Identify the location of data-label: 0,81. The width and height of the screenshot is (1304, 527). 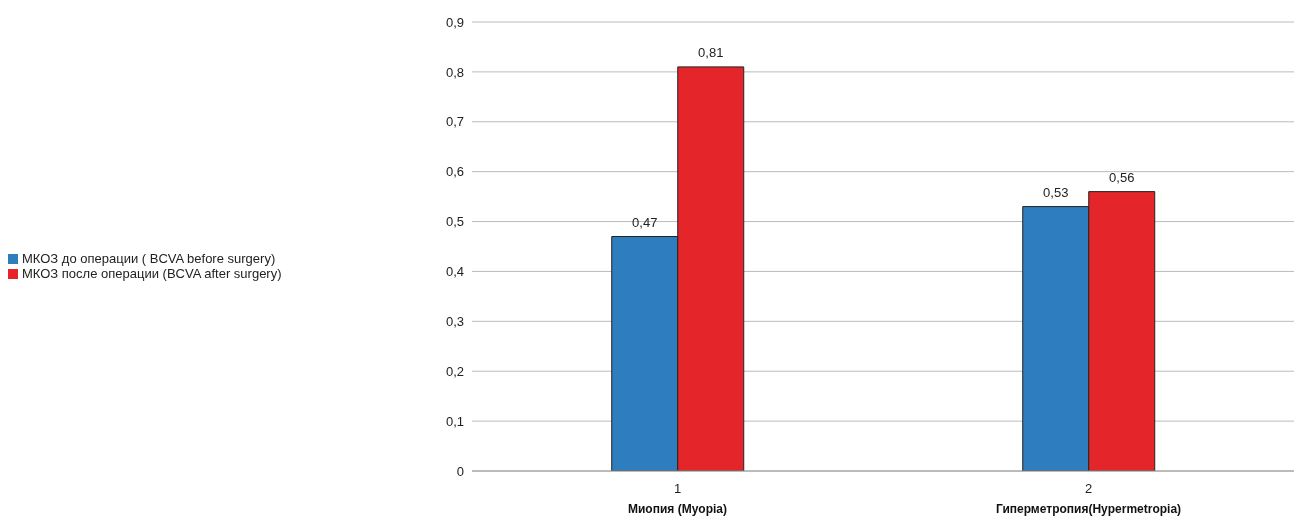
(711, 52).